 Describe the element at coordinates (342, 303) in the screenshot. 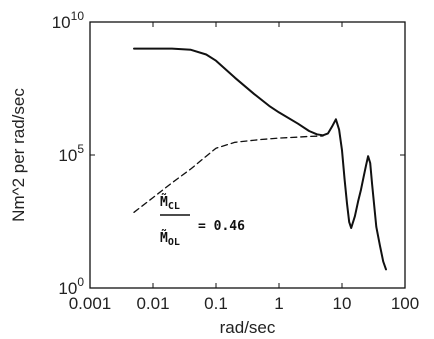

I see `x-tick-label: 10` at that location.